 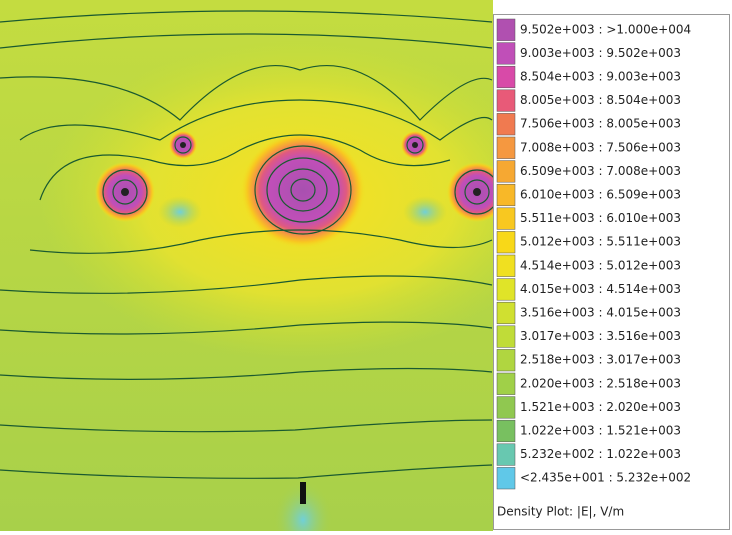 What do you see at coordinates (600, 100) in the screenshot?
I see `legend-label: 8.005e+003 : 8.504e+003` at bounding box center [600, 100].